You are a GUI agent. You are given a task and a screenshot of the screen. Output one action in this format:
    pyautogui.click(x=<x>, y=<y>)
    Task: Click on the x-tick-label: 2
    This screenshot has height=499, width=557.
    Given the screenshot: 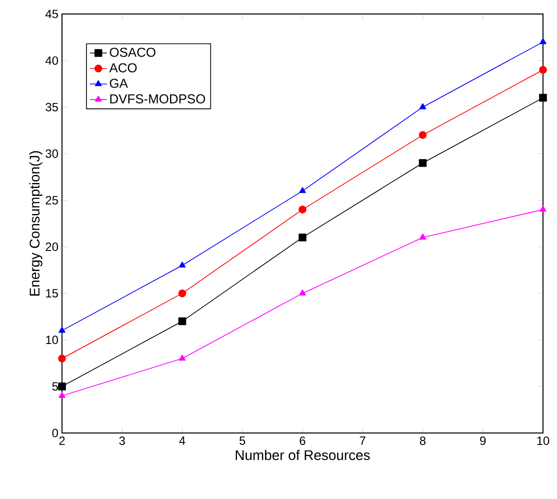 What is the action you would take?
    pyautogui.click(x=62, y=440)
    